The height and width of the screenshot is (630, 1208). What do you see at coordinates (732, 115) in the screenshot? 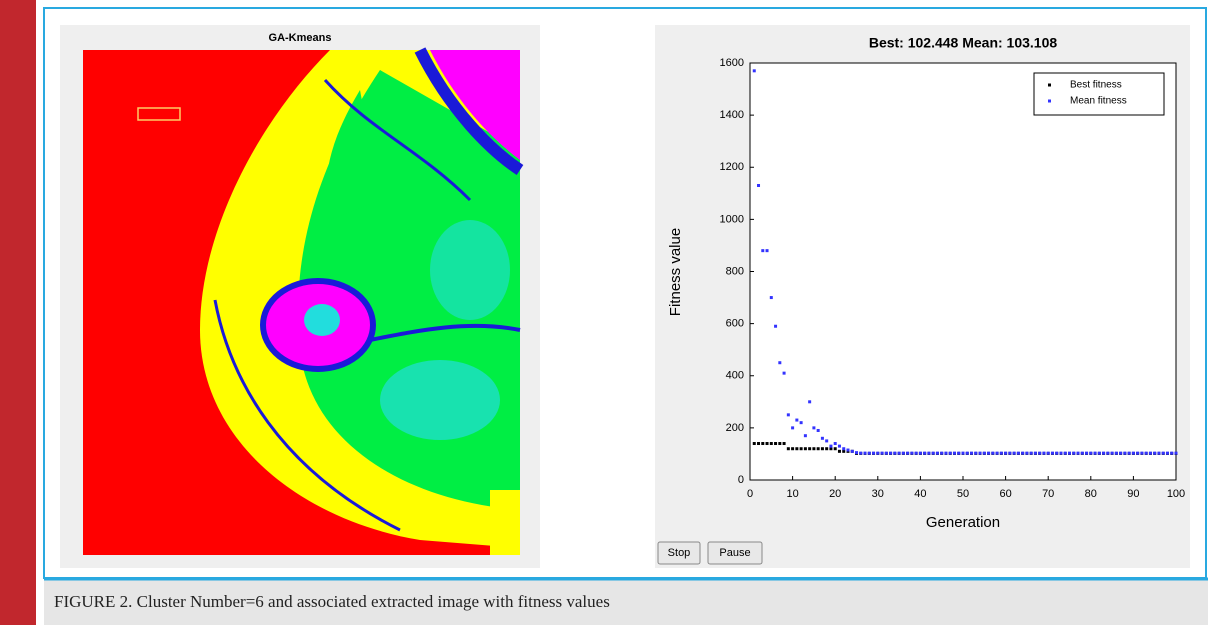
I see `y-tick-label: 1400` at bounding box center [732, 115].